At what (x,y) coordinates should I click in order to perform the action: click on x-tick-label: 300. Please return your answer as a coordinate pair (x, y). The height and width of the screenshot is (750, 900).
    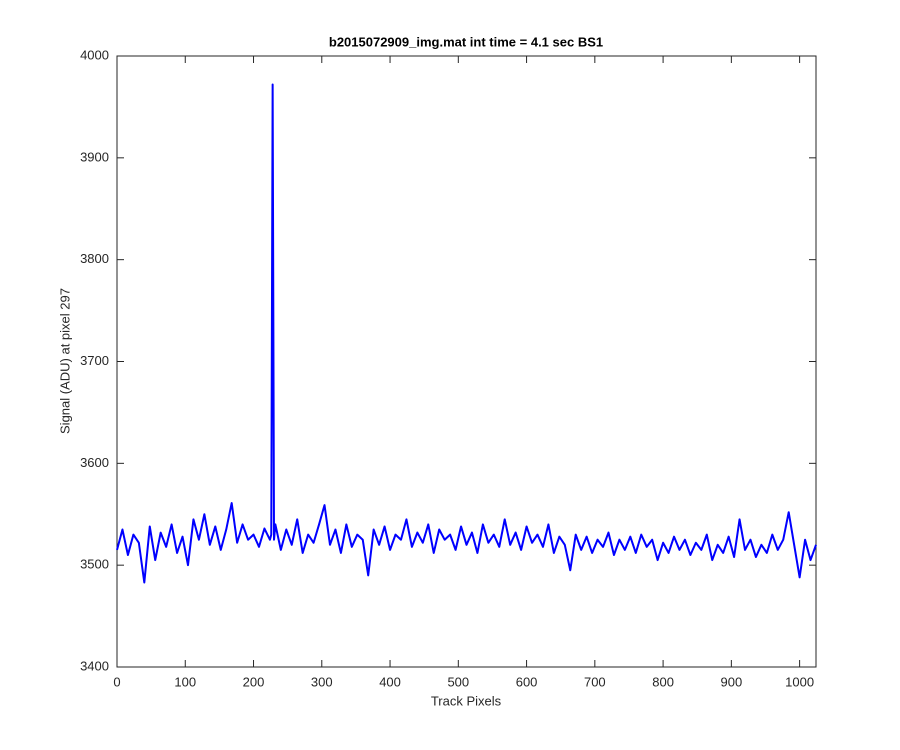
    Looking at the image, I should click on (322, 681).